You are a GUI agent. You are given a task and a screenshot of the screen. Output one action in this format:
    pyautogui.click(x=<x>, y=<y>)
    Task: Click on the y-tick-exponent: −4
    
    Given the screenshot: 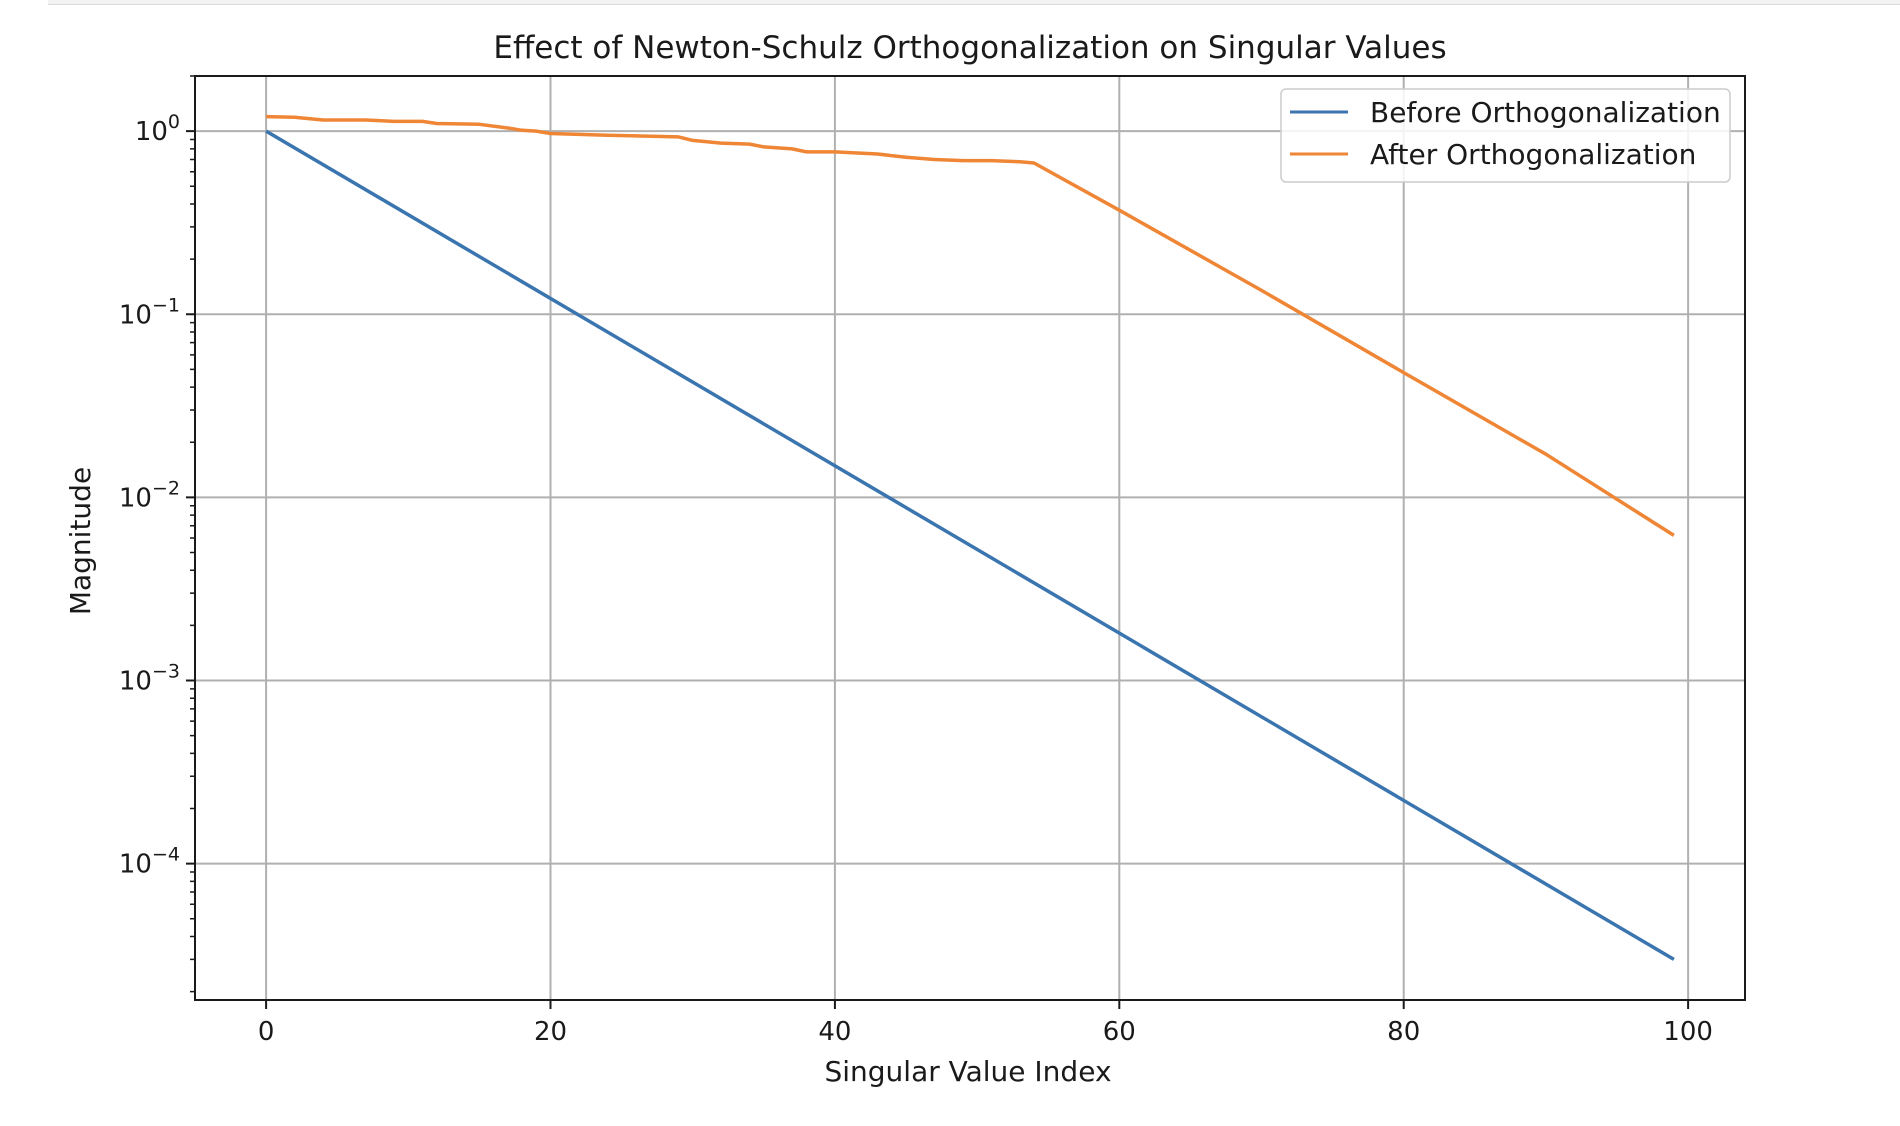 What is the action you would take?
    pyautogui.click(x=166, y=855)
    